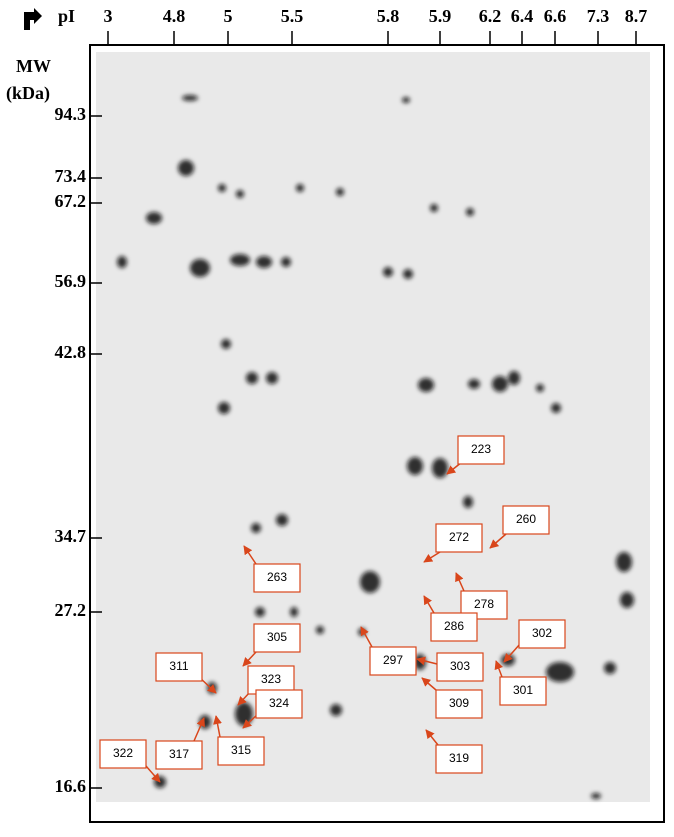 This screenshot has height=837, width=674. What do you see at coordinates (66, 16) in the screenshot?
I see `pi-label: pI` at bounding box center [66, 16].